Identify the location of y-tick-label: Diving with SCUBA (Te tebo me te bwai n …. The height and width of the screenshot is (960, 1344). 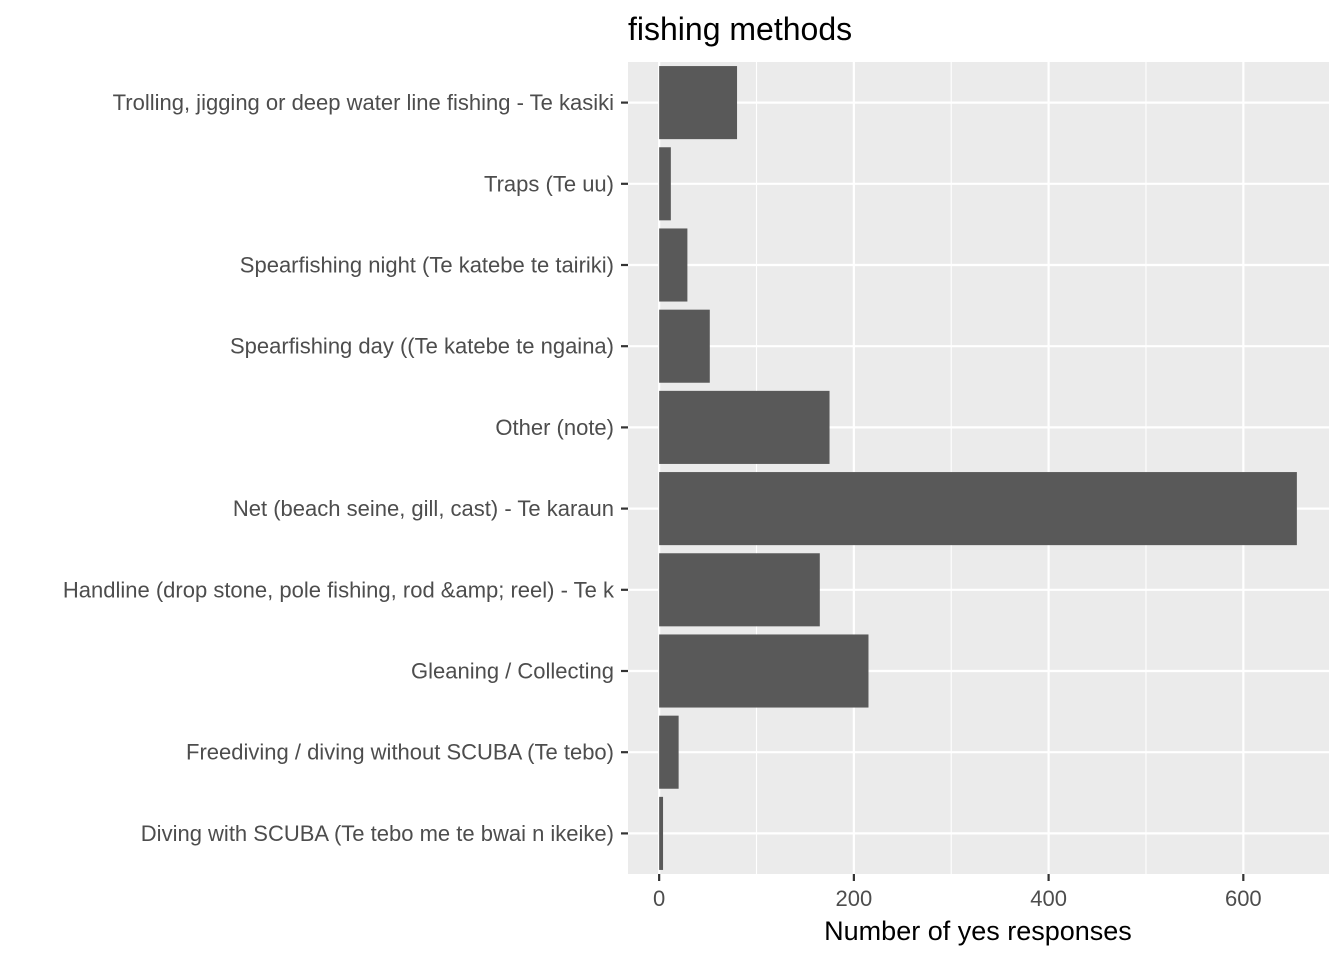
(377, 833).